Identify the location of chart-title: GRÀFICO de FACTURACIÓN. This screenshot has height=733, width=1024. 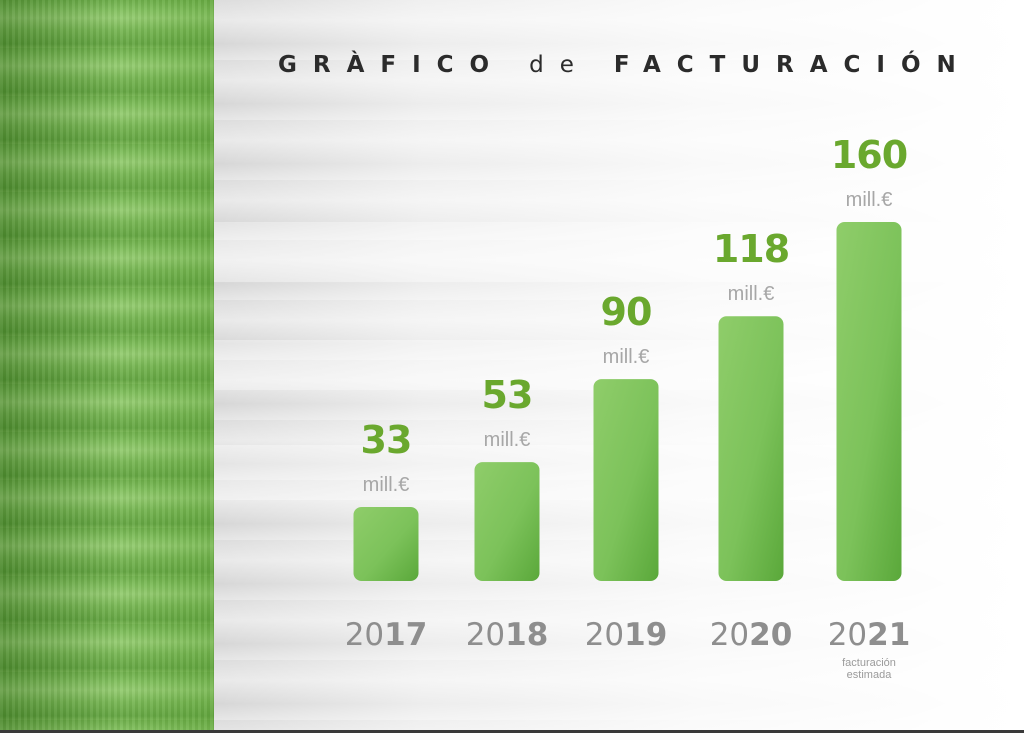
(638, 65).